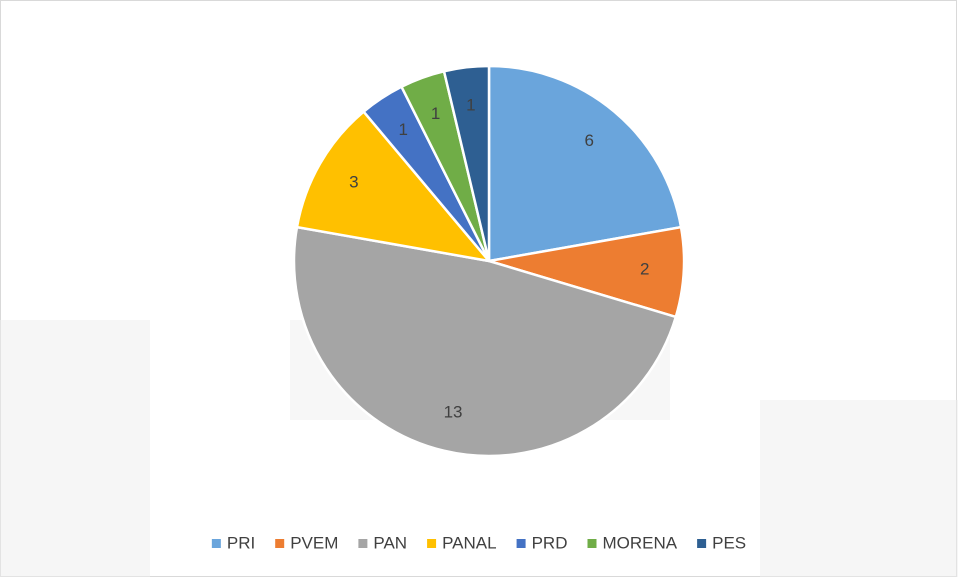 This screenshot has height=577, width=958. What do you see at coordinates (390, 542) in the screenshot?
I see `legend-label: PAN` at bounding box center [390, 542].